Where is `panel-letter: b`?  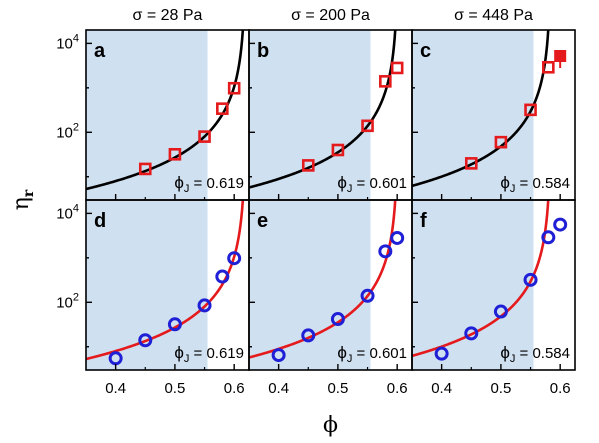
panel-letter: b is located at coordinates (263, 51).